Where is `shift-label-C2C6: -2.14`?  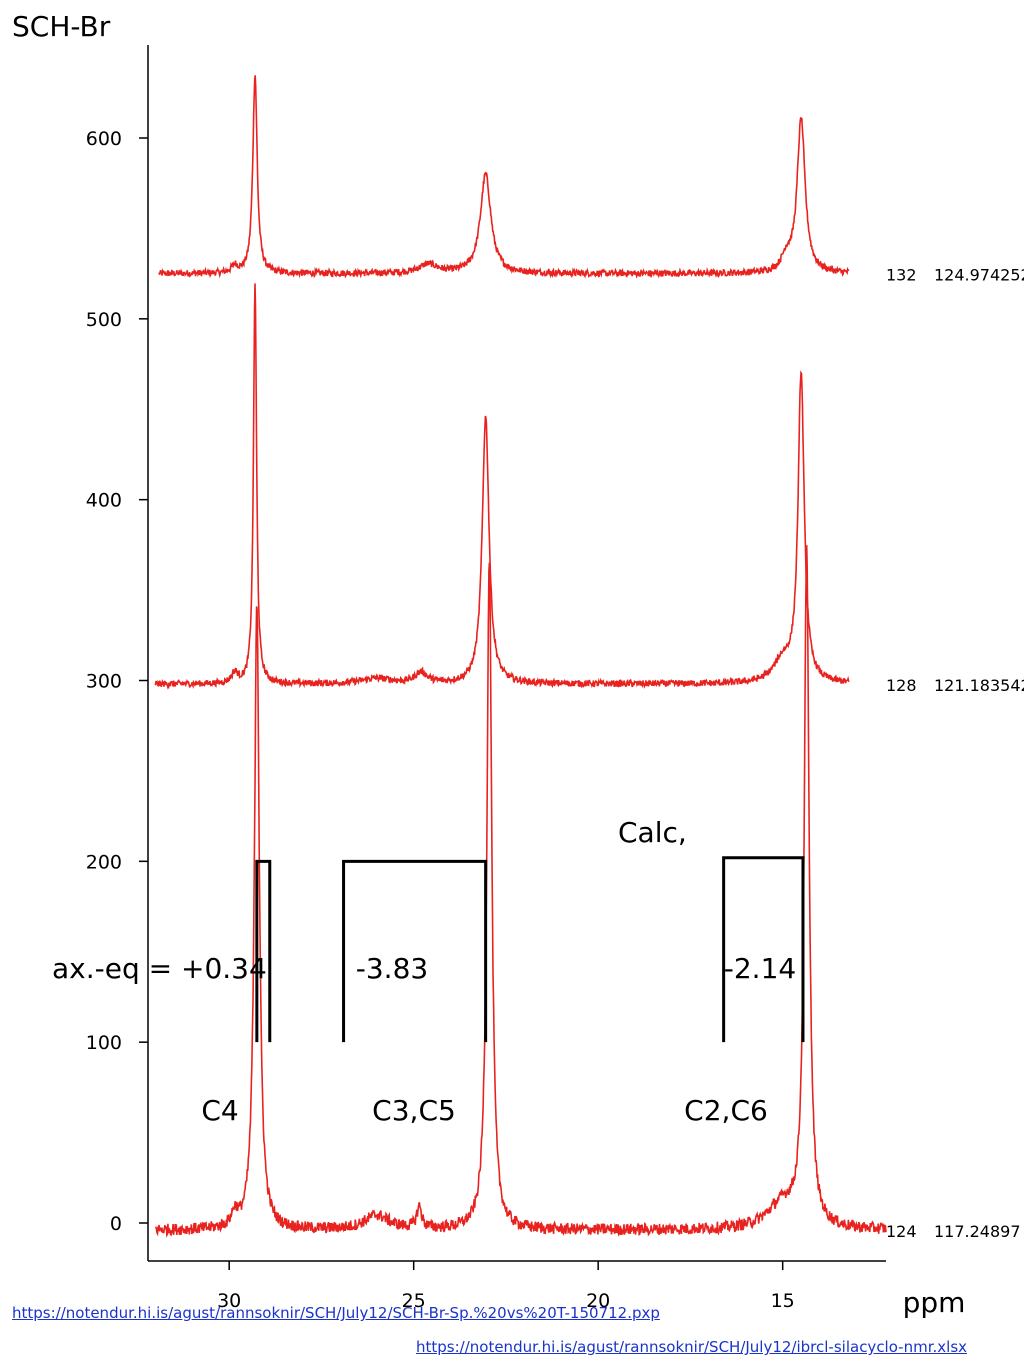 shift-label-C2C6: -2.14 is located at coordinates (760, 968).